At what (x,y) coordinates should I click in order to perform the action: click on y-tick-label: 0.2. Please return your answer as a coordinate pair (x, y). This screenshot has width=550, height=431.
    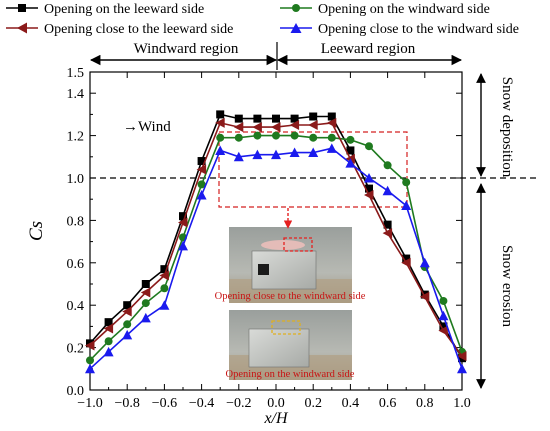
    Looking at the image, I should click on (76, 349).